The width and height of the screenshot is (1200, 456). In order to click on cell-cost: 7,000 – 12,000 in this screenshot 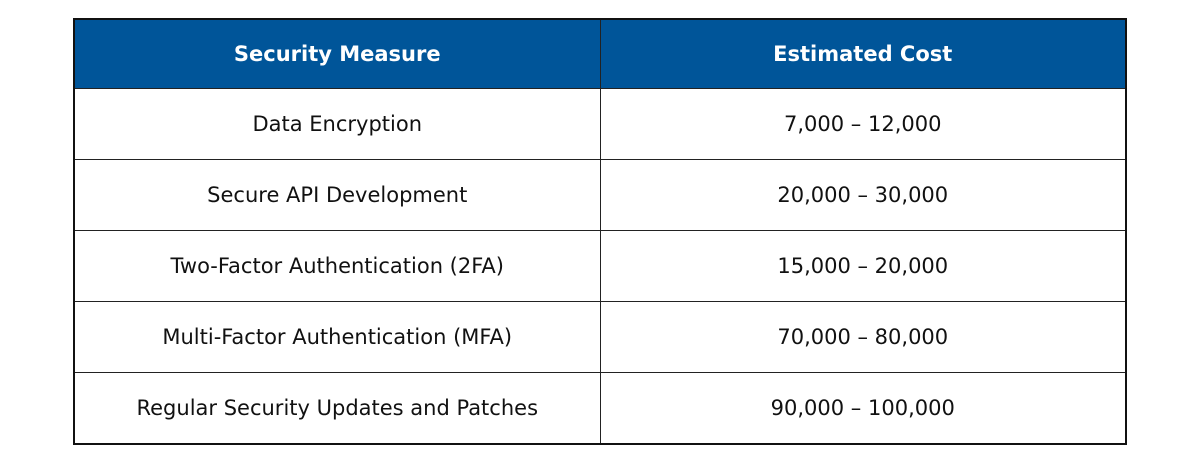, I will do `click(862, 124)`.